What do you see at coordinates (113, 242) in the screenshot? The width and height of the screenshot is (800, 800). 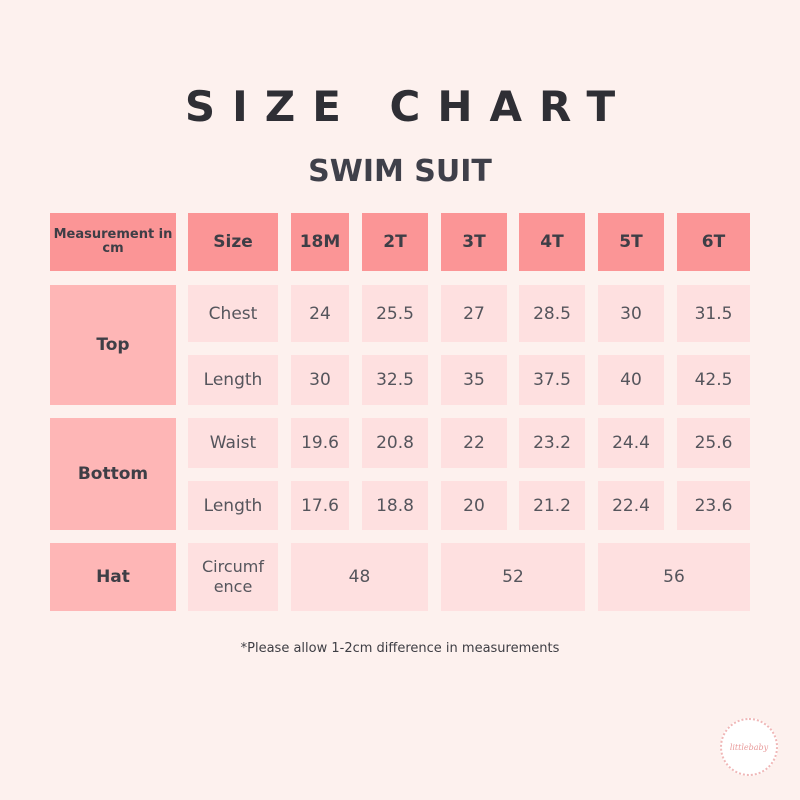 I see `header-measurement: Measurement in cm` at bounding box center [113, 242].